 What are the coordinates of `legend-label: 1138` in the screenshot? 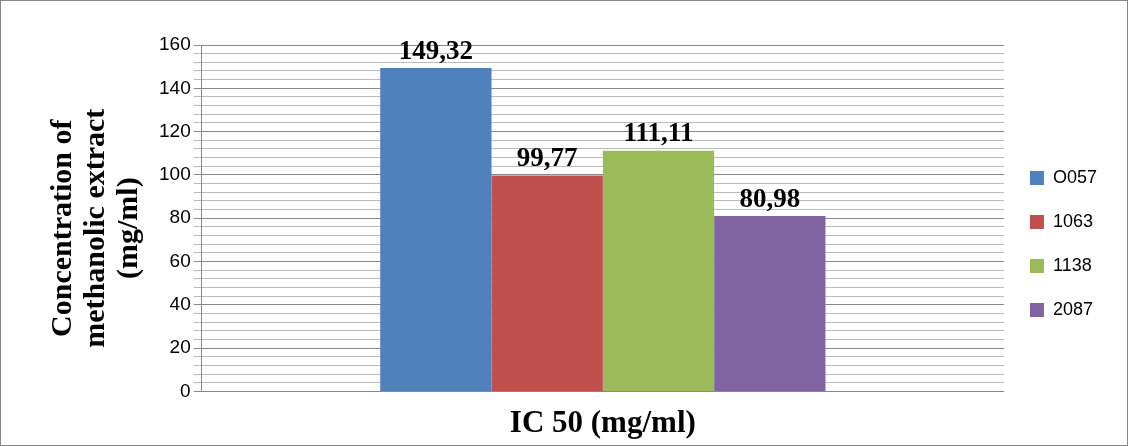 It's located at (1072, 264).